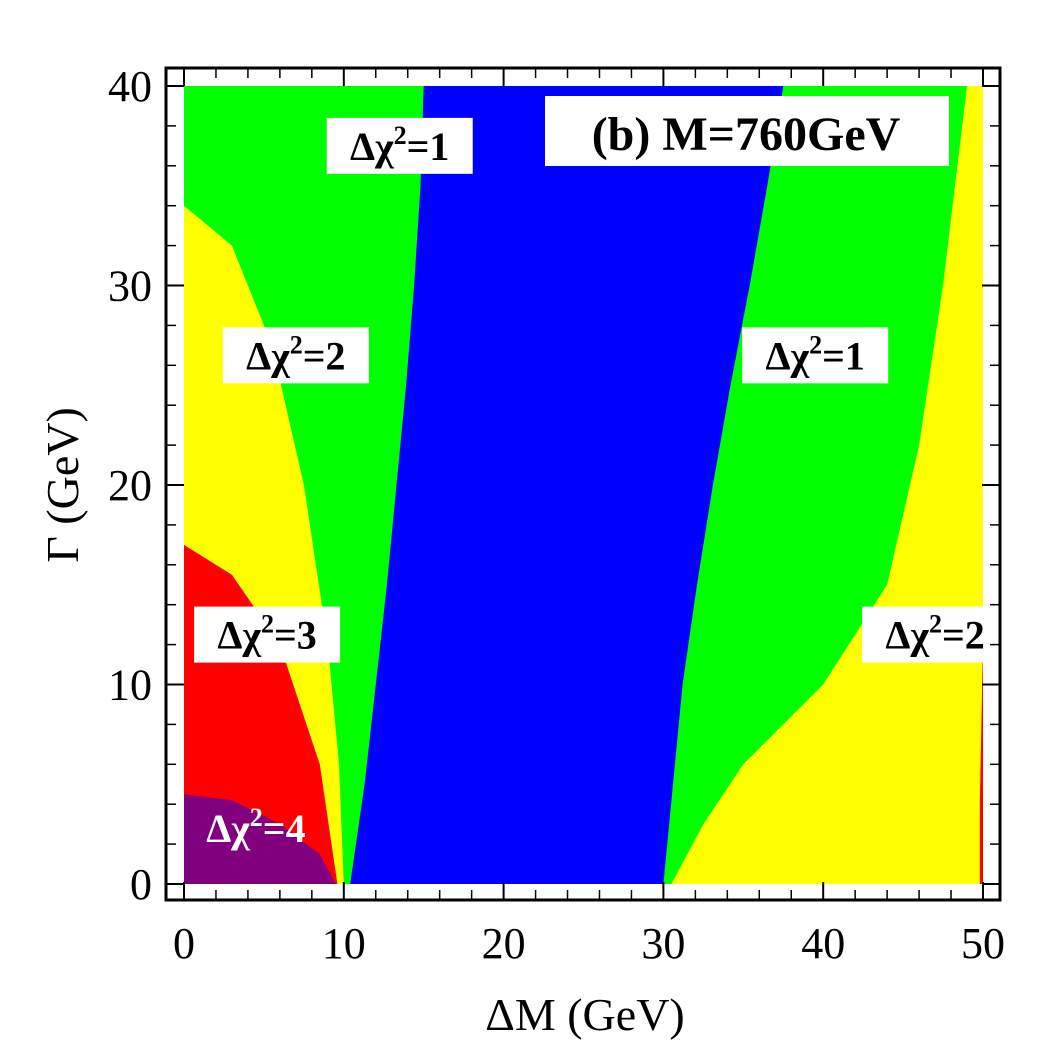  What do you see at coordinates (981, 764) in the screenshot?
I see `region-red-right-edge` at bounding box center [981, 764].